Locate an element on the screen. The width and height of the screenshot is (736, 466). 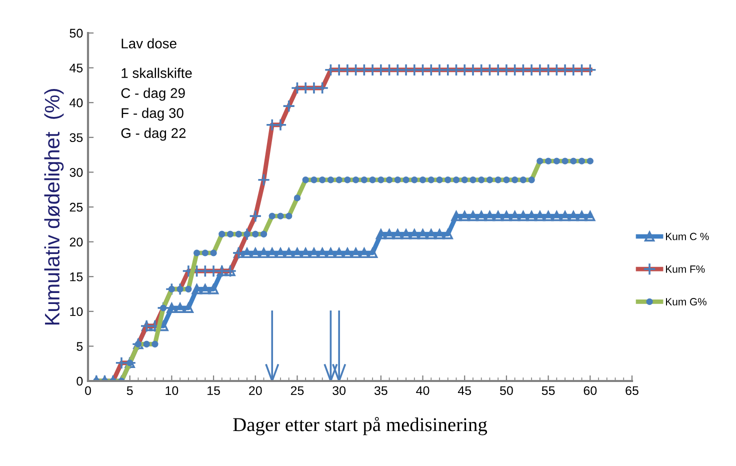
x-tick-label: 15 is located at coordinates (214, 391).